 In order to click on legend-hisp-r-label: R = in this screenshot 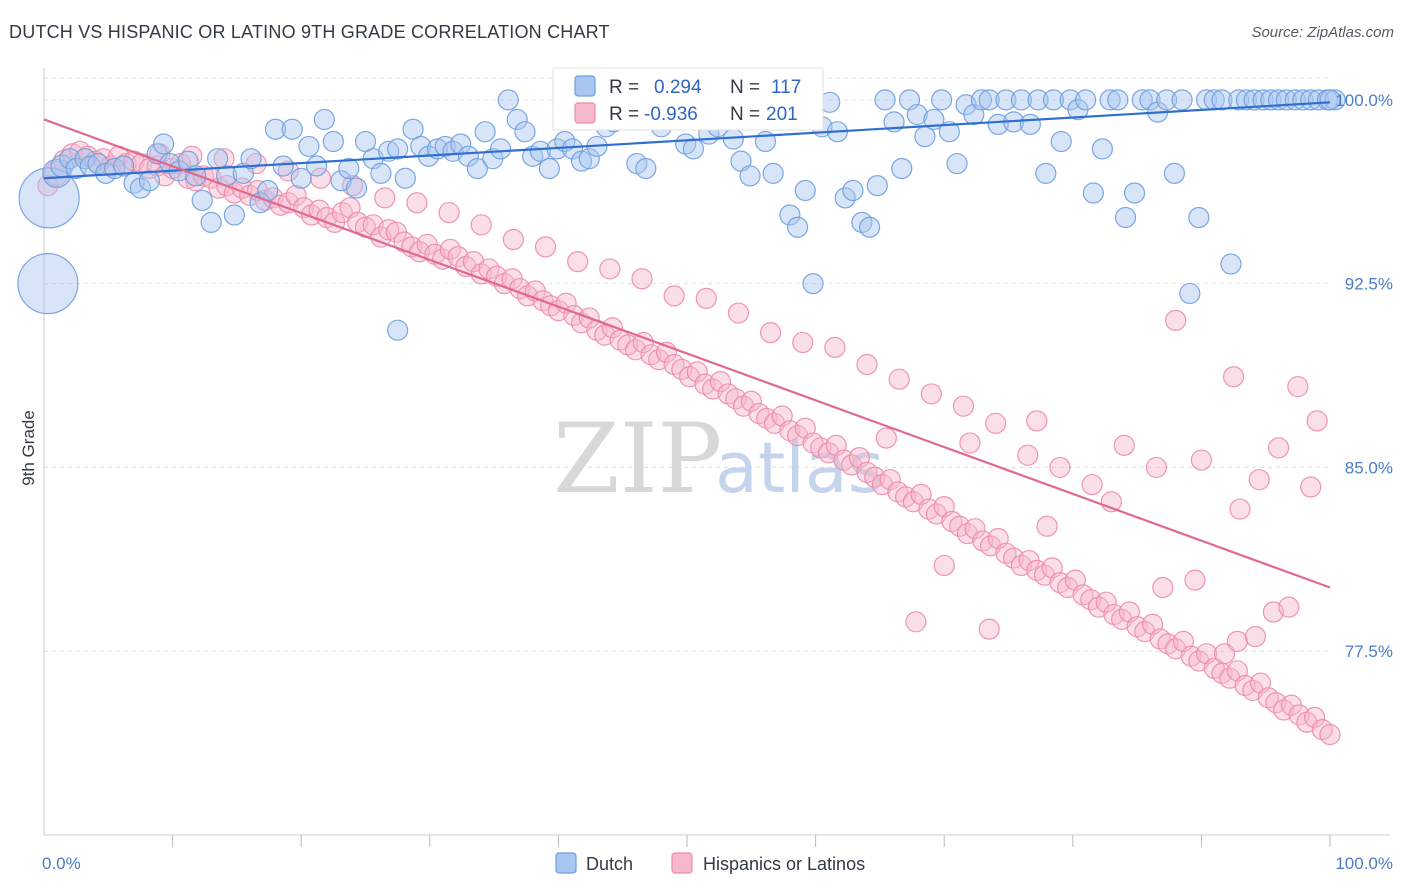, I will do `click(624, 114)`.